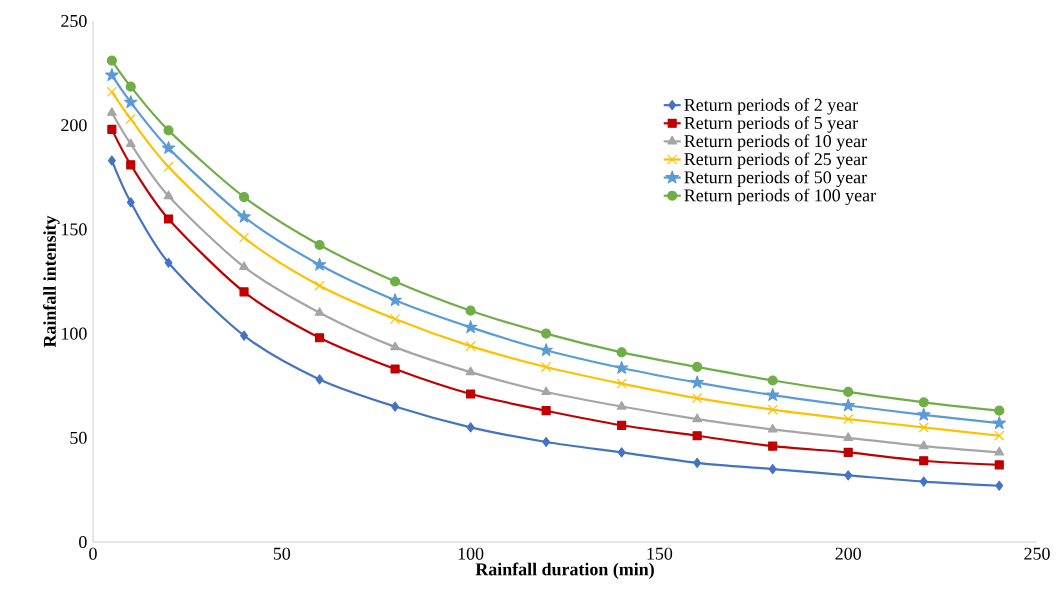 Image resolution: width=1059 pixels, height=616 pixels. I want to click on x-tick-label: 150, so click(660, 553).